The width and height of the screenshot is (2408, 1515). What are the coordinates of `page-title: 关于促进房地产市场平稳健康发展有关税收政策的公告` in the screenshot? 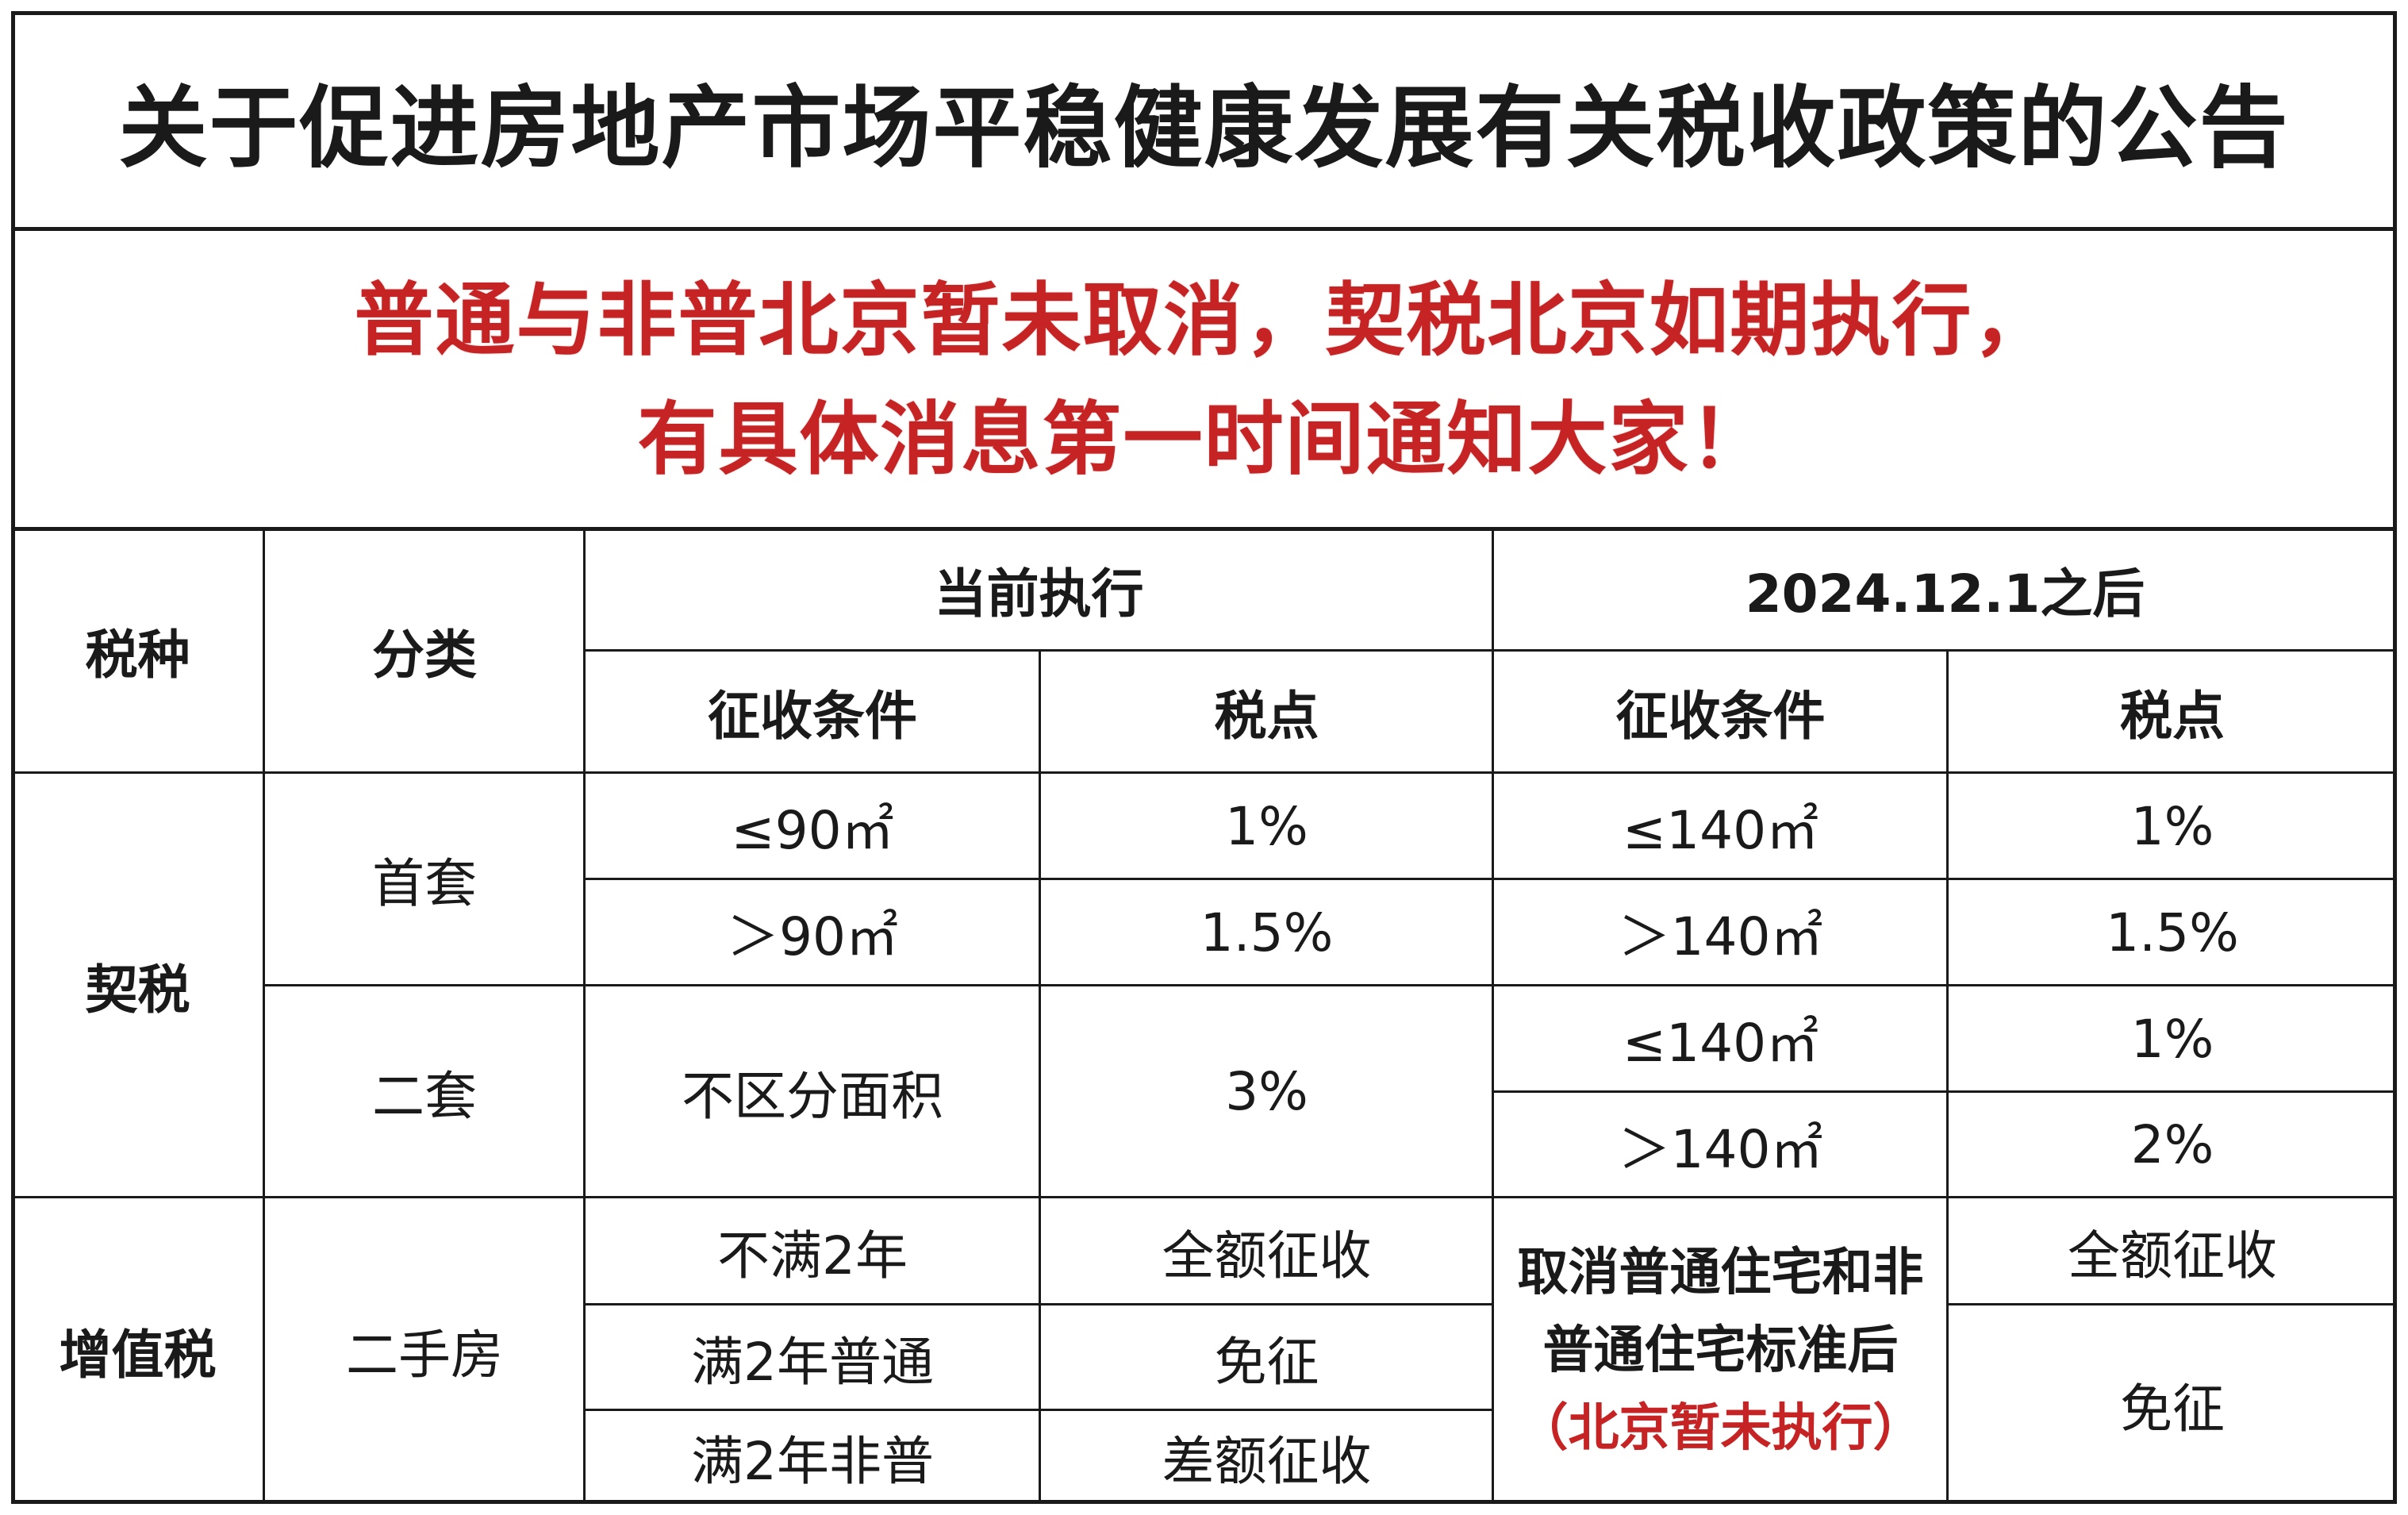 It's located at (1204, 128).